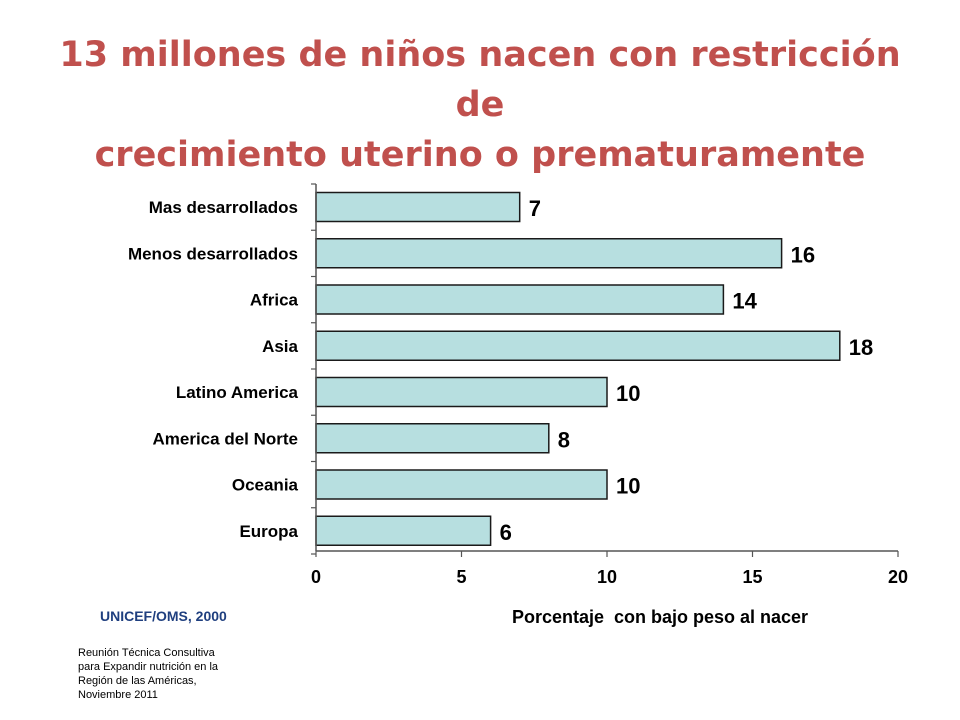 The height and width of the screenshot is (720, 960). Describe the element at coordinates (118, 695) in the screenshot. I see `footnote-line-4: Noviembre 2011` at that location.